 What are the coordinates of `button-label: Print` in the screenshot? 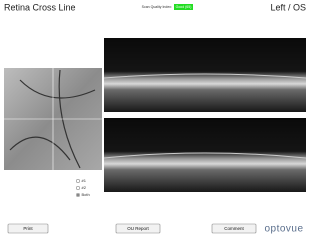 It's located at (28, 228).